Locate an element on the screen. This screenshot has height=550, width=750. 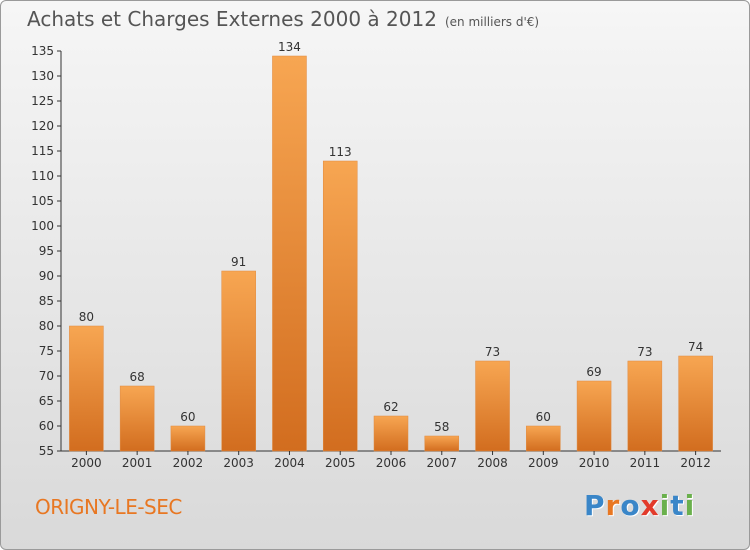
bar-value-label: 58 is located at coordinates (441, 427).